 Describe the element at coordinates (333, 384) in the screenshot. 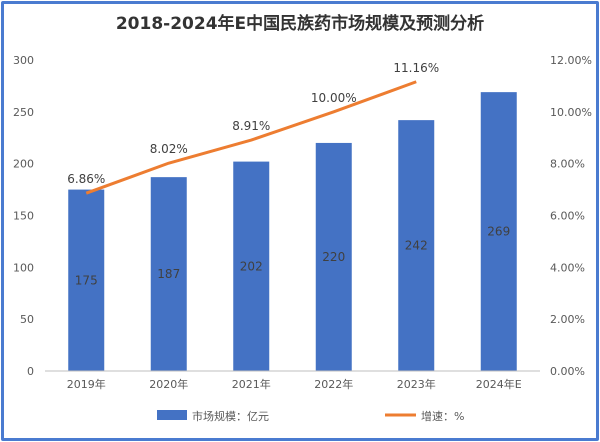

I see `x-tick-label: 2022年` at that location.